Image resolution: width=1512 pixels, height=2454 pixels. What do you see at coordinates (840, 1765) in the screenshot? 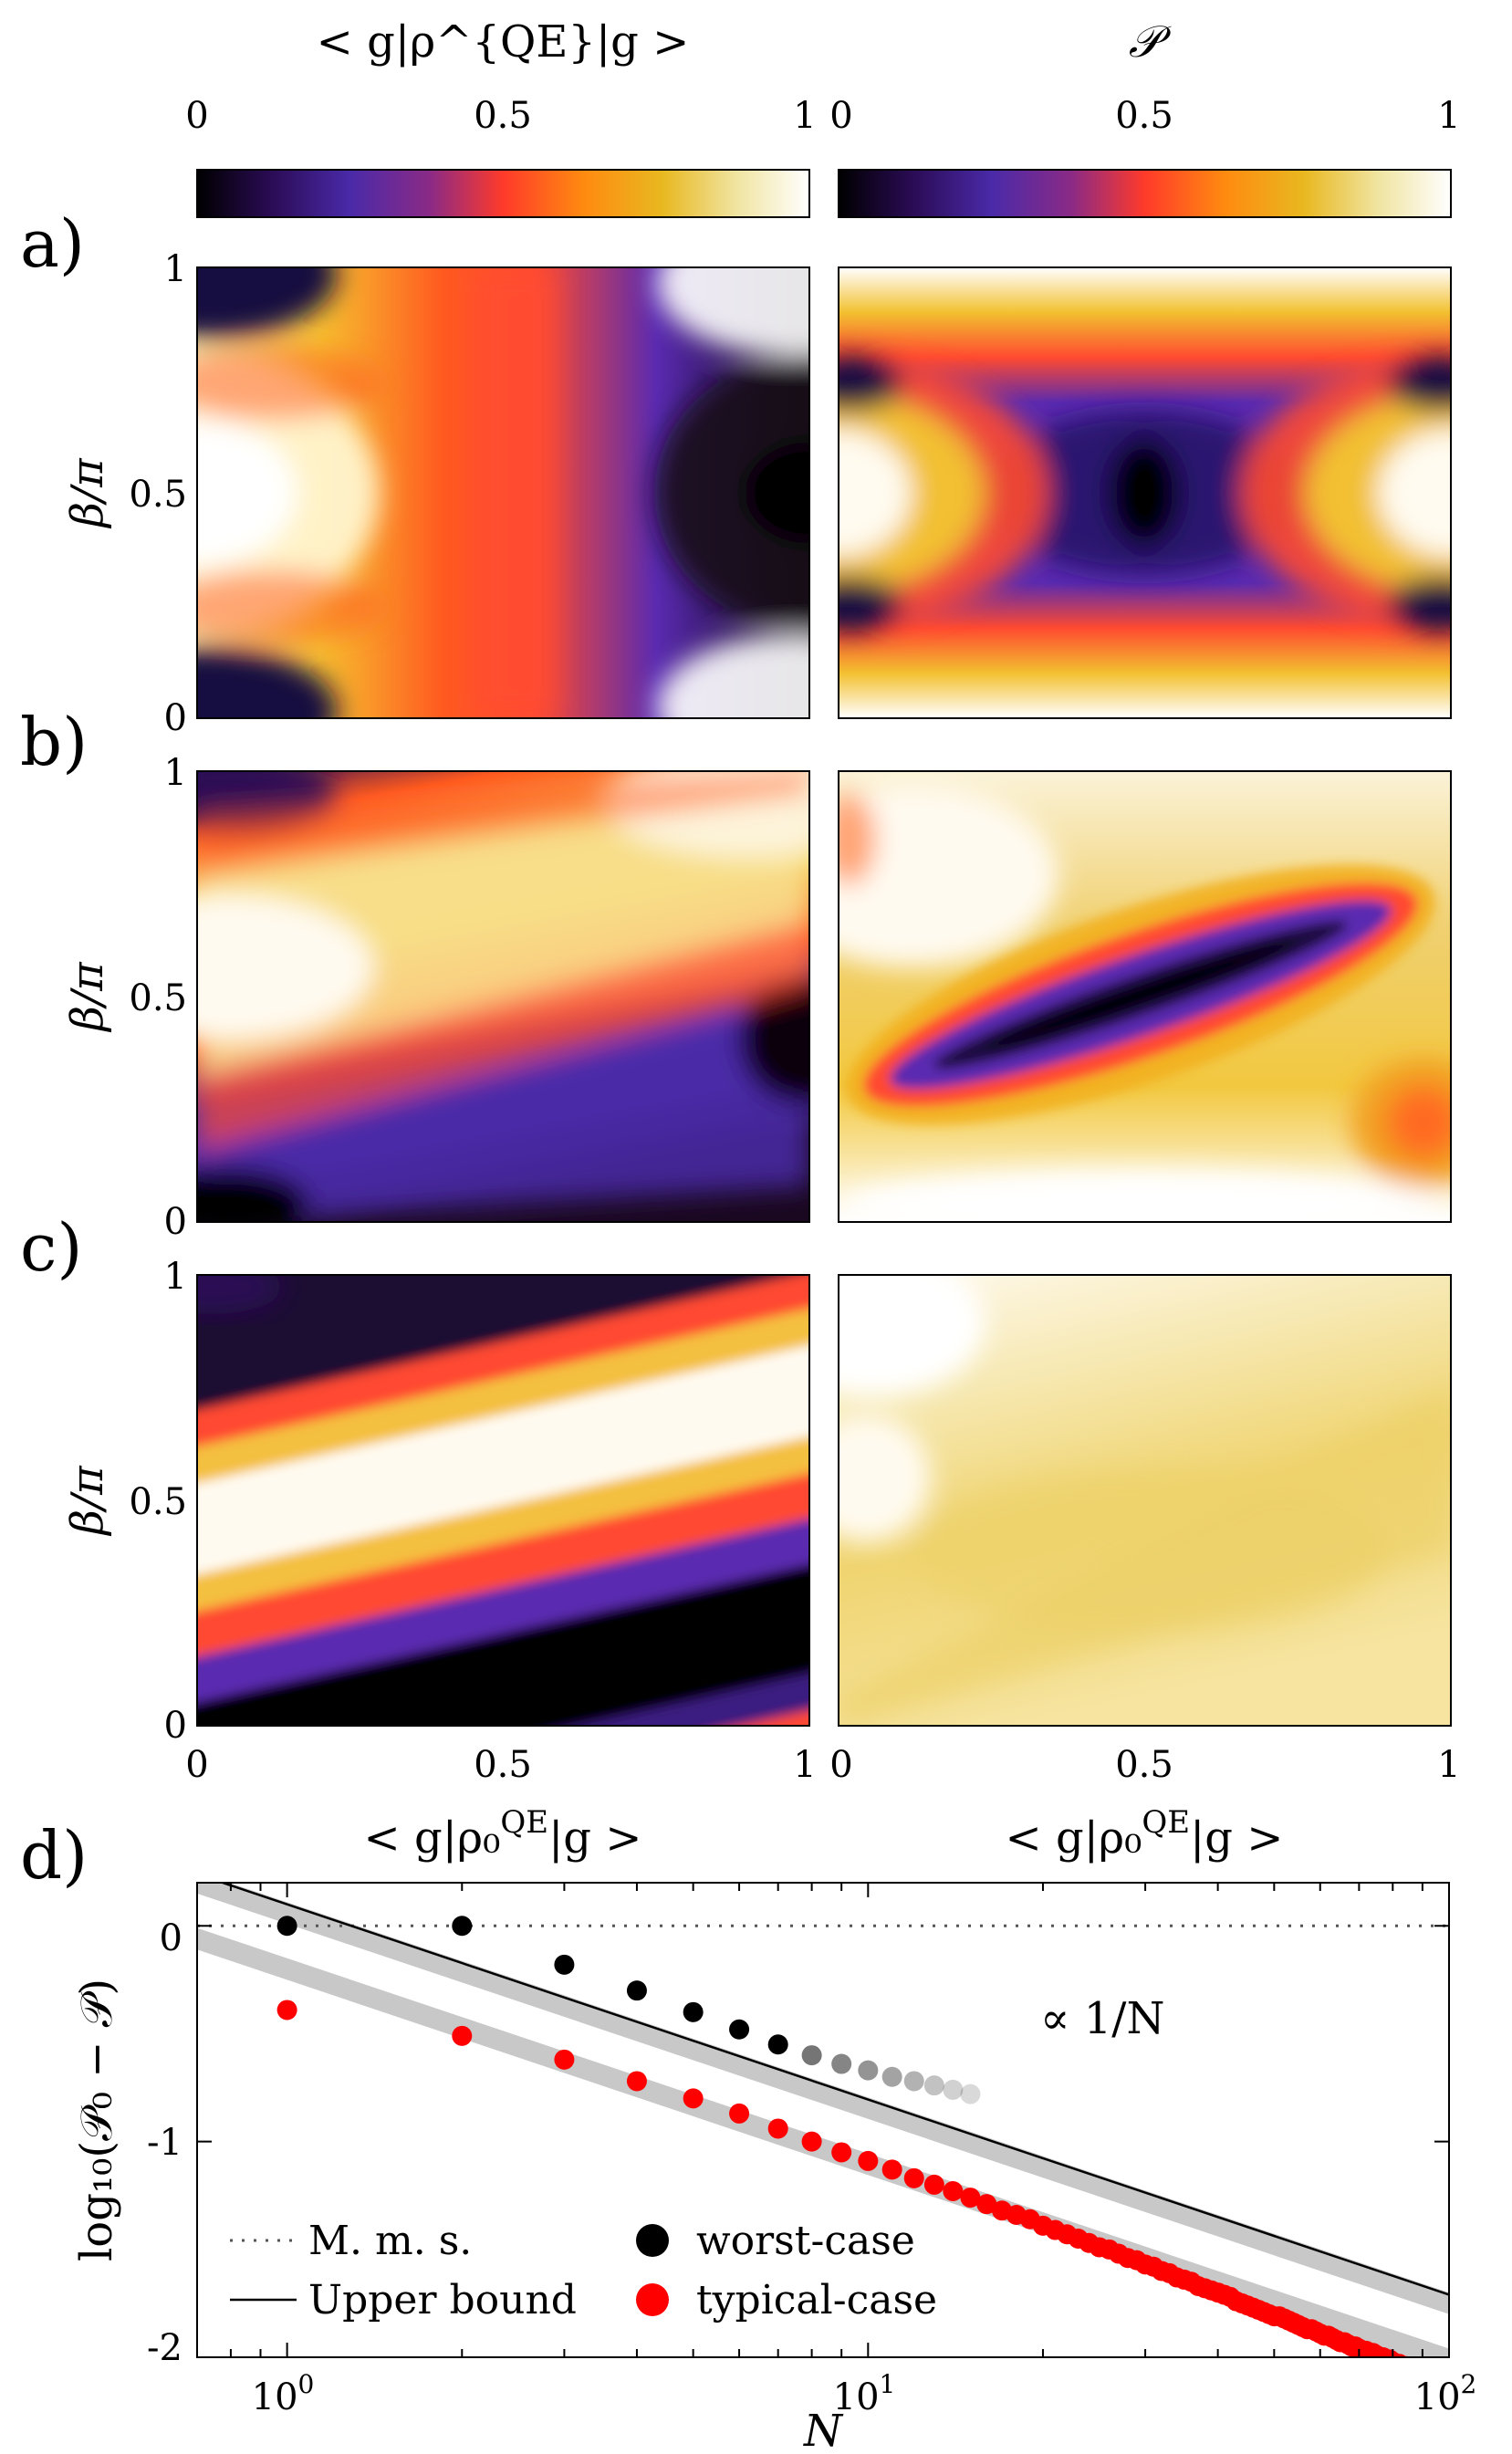
I see `xtick-right-0: 0` at bounding box center [840, 1765].